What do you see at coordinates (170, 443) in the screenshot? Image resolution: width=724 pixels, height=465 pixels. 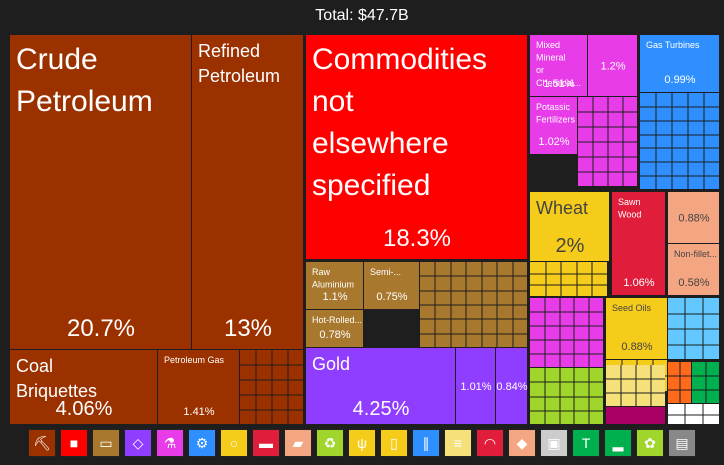 I see `chemical-icon: ⚗` at bounding box center [170, 443].